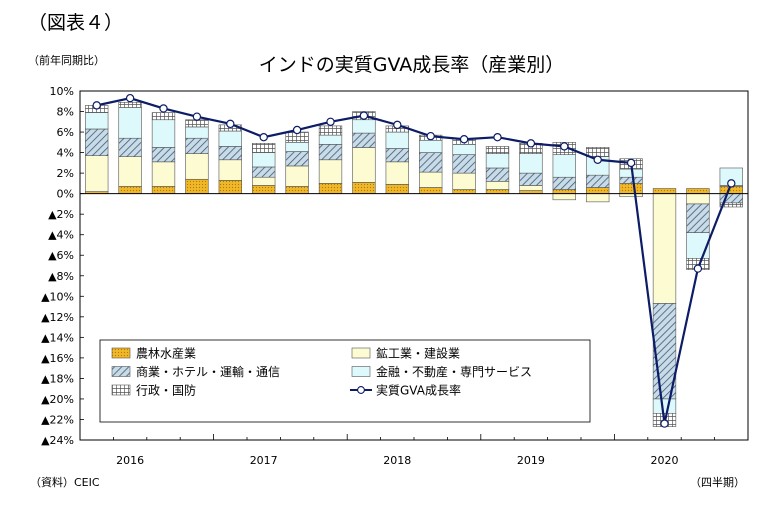 The image size is (783, 505). Describe the element at coordinates (717, 482) in the screenshot. I see `x-unit-label: （四半期）` at that location.